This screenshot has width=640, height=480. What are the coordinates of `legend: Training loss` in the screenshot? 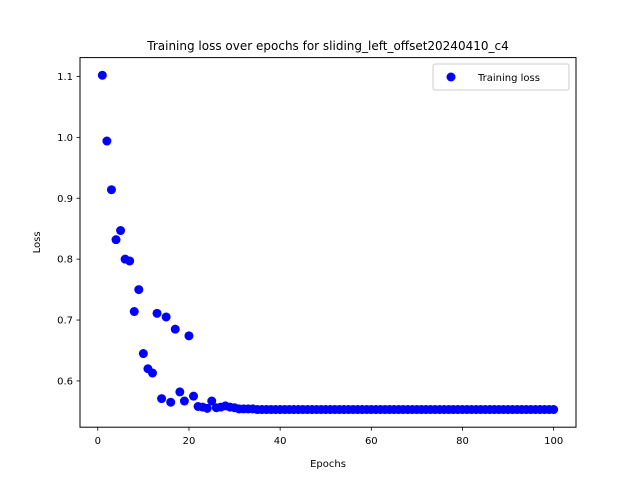 It's located at (501, 77).